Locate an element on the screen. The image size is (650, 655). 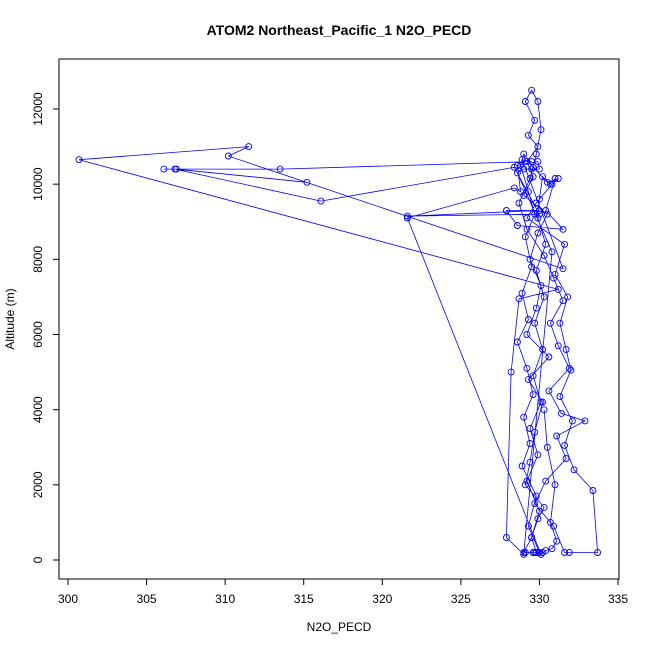
y-tick-label: 10000 is located at coordinates (38, 184).